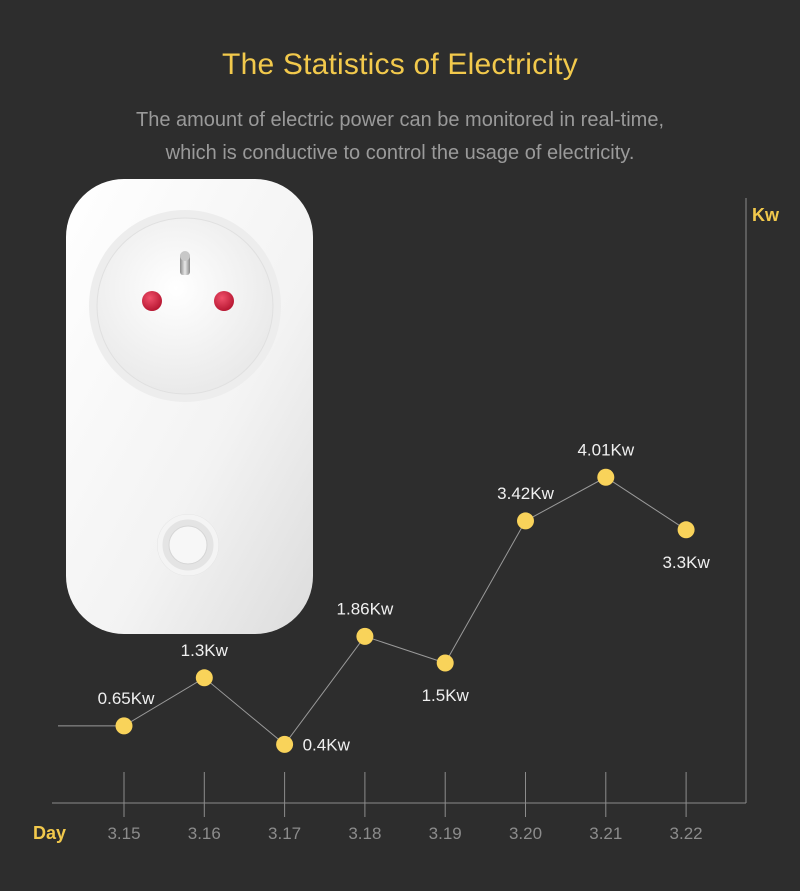 This screenshot has width=800, height=891. What do you see at coordinates (766, 215) in the screenshot?
I see `y-axis-title: Kw` at bounding box center [766, 215].